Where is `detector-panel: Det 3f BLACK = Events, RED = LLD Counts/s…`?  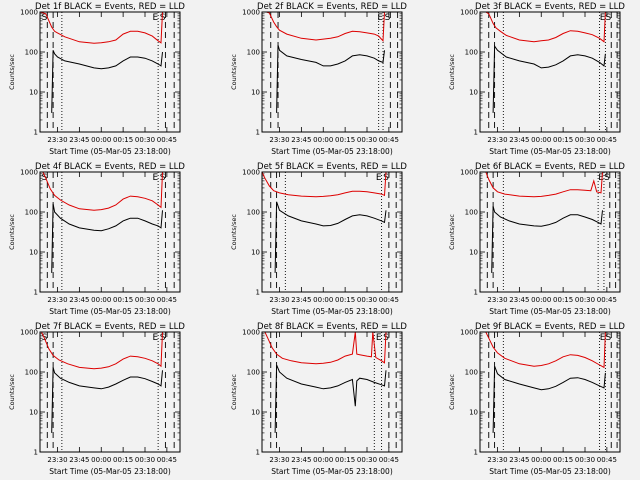 detector-panel: Det 3f BLACK = Events, RED = LLD Counts/s… is located at coordinates (536, 79).